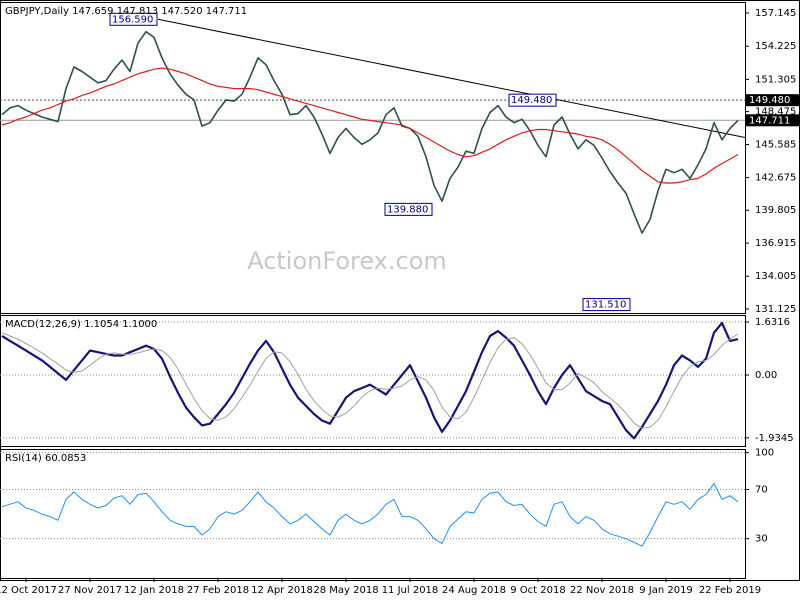  What do you see at coordinates (154, 590) in the screenshot?
I see `x-tick-label: 12 Jan 2018` at bounding box center [154, 590].